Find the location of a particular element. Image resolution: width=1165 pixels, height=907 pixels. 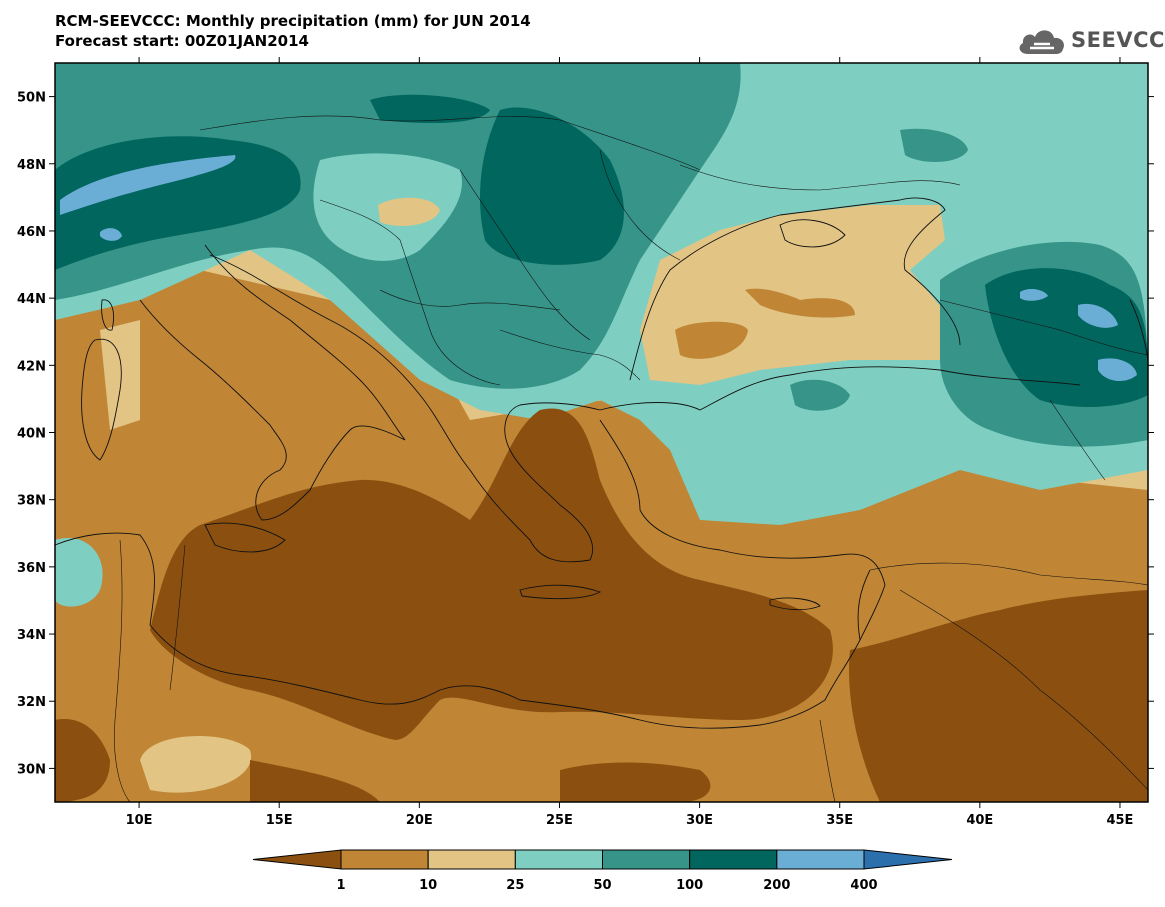

lat-tick-label: 34N is located at coordinates (31, 635).